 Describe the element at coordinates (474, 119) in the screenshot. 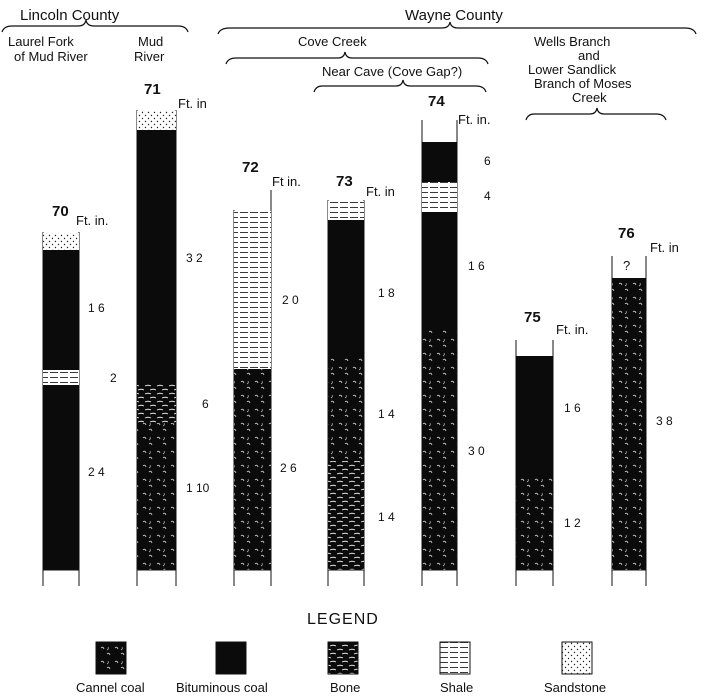

I see `column-unit-74: Ft. in.` at that location.